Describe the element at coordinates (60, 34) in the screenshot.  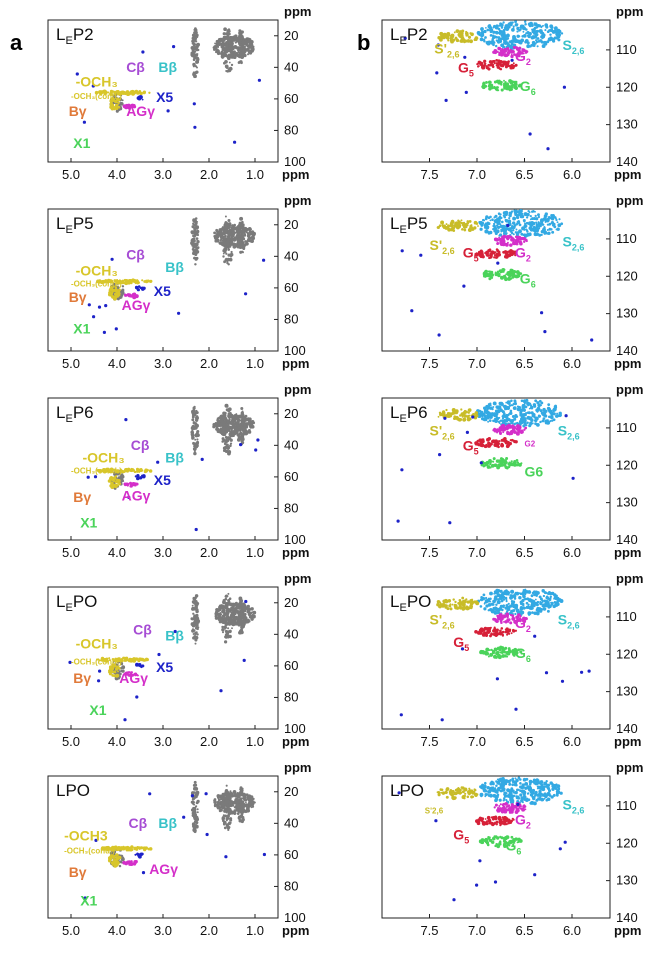
I see `plot-title-main: L` at that location.